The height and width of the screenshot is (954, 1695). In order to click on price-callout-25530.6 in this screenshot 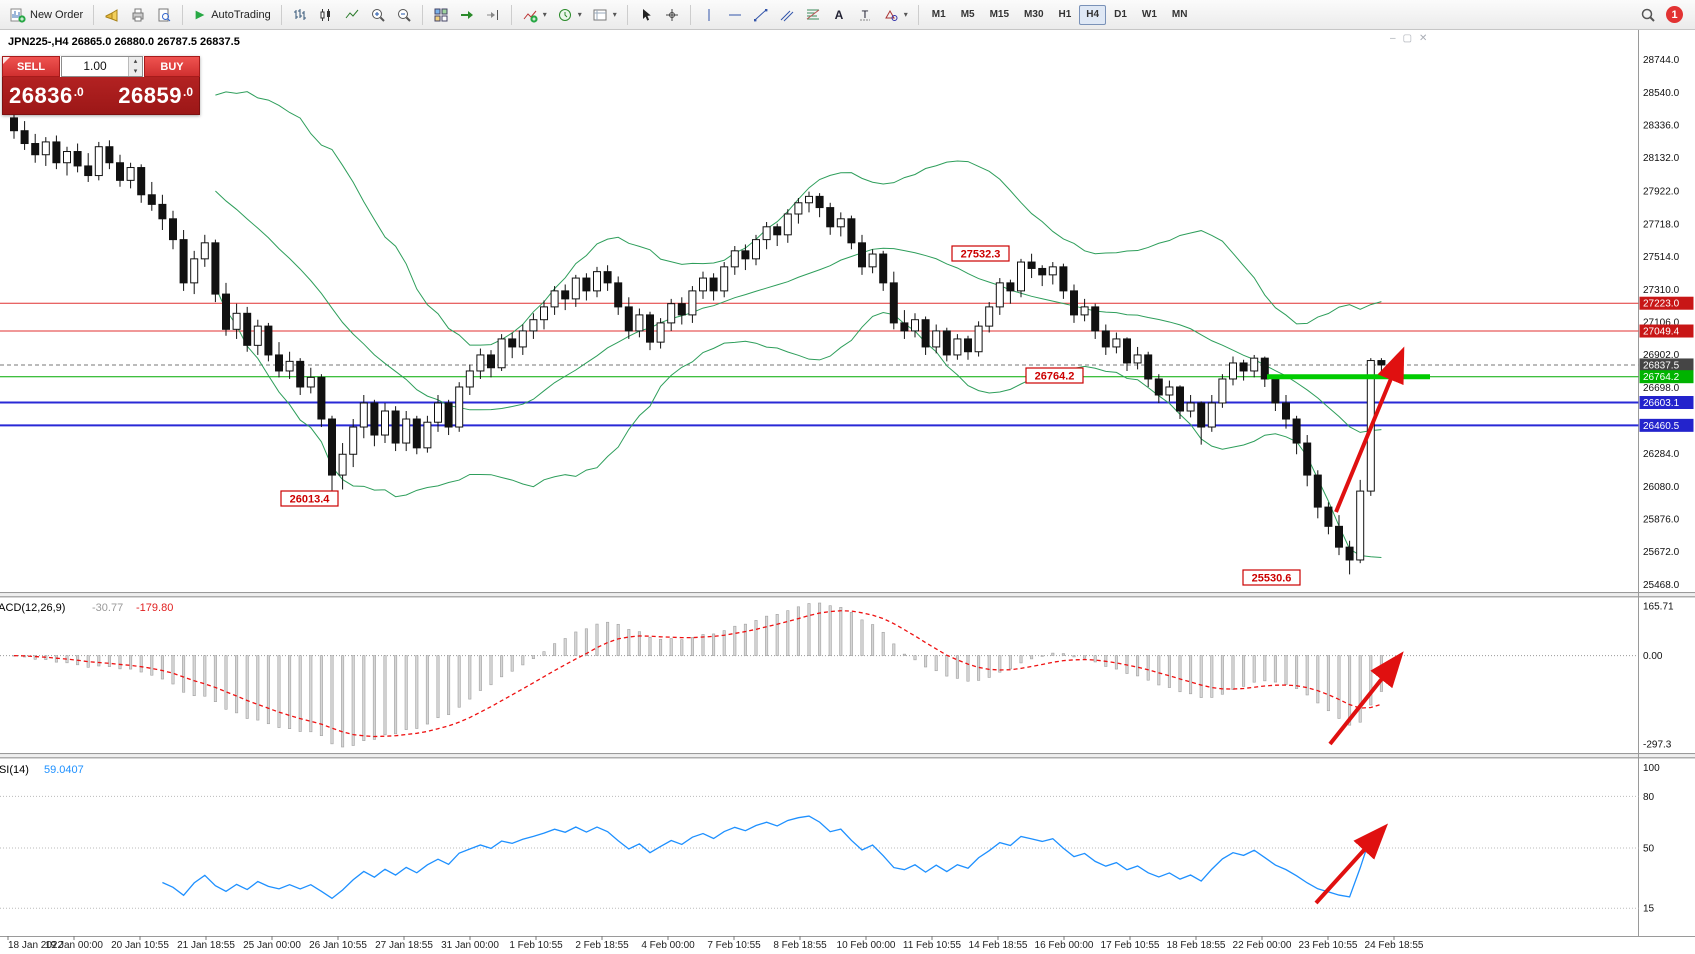, I will do `click(1271, 577)`.